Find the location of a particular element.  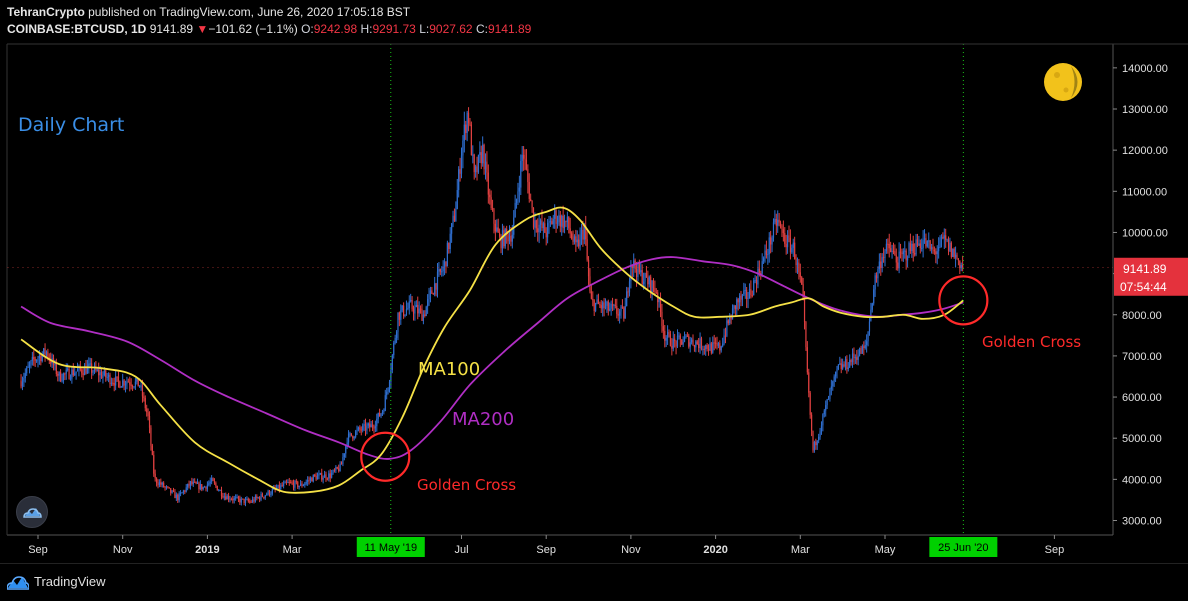

symbol-label: COINBASE:BTCUSD, 1D is located at coordinates (77, 29).